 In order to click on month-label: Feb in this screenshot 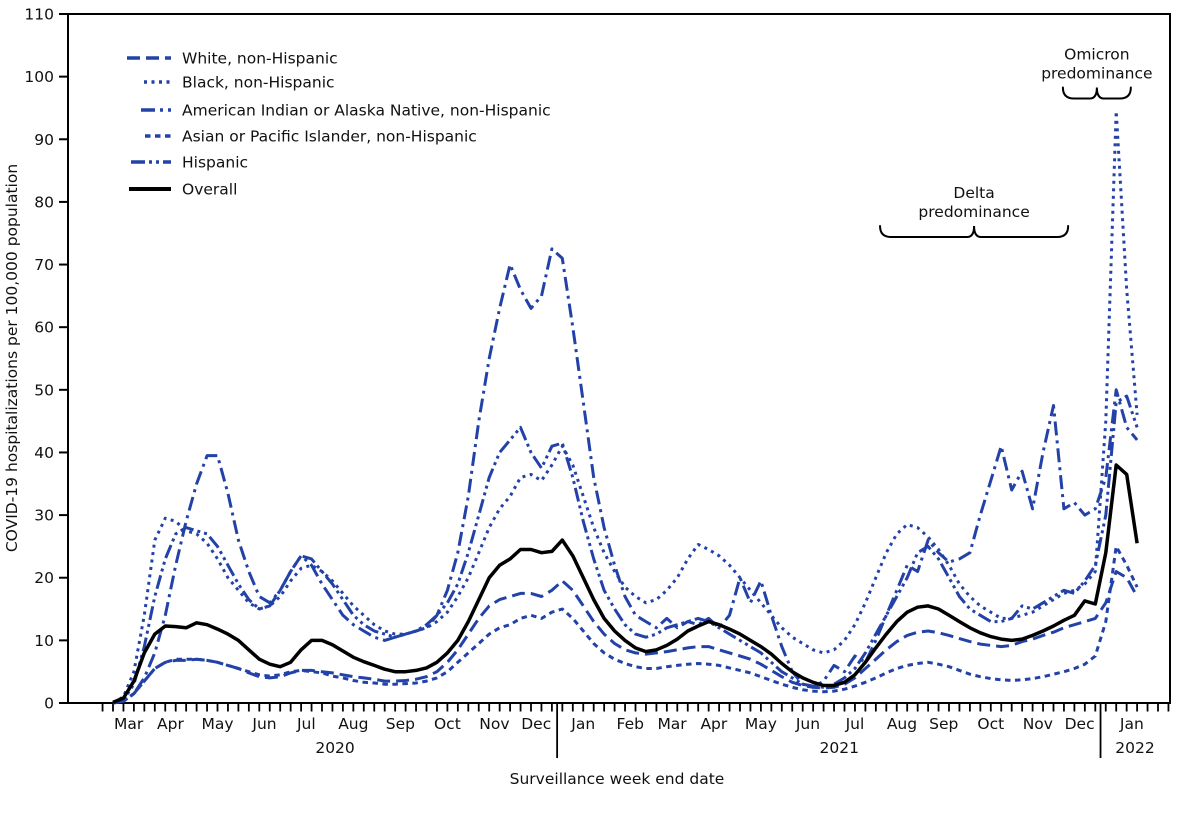, I will do `click(630, 724)`.